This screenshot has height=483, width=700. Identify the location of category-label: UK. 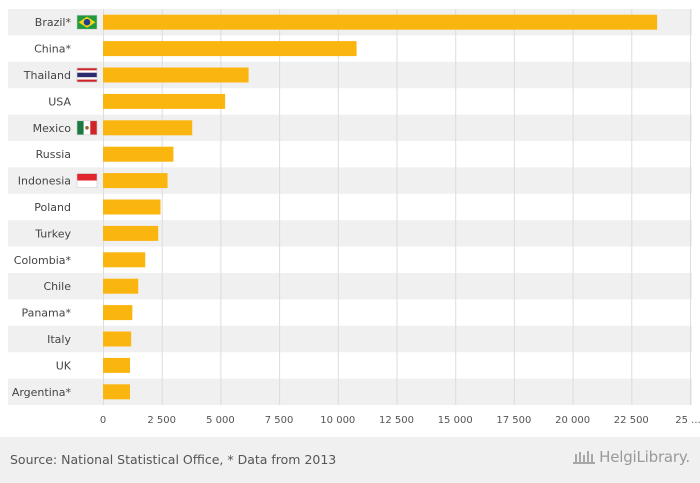
(64, 365).